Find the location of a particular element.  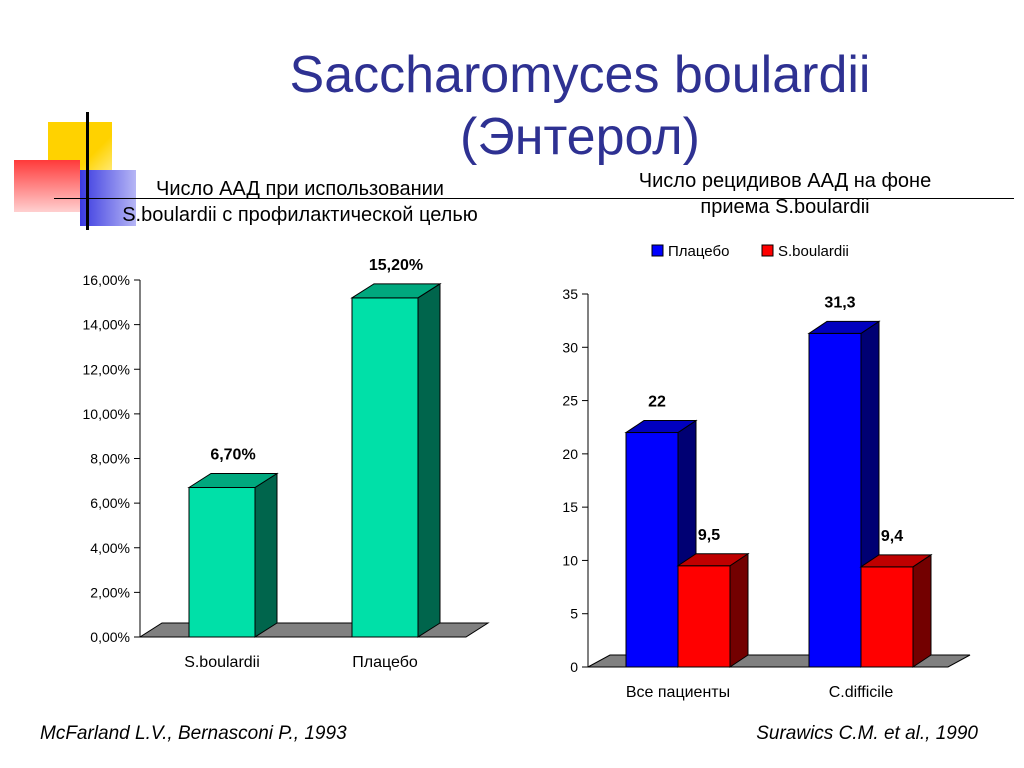

left-chart-data-label: 15,20% is located at coordinates (396, 265).